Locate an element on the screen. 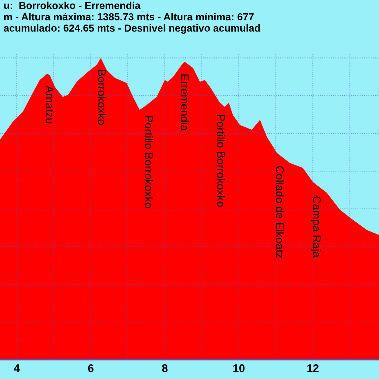  x-tick-label: 6 is located at coordinates (91, 368).